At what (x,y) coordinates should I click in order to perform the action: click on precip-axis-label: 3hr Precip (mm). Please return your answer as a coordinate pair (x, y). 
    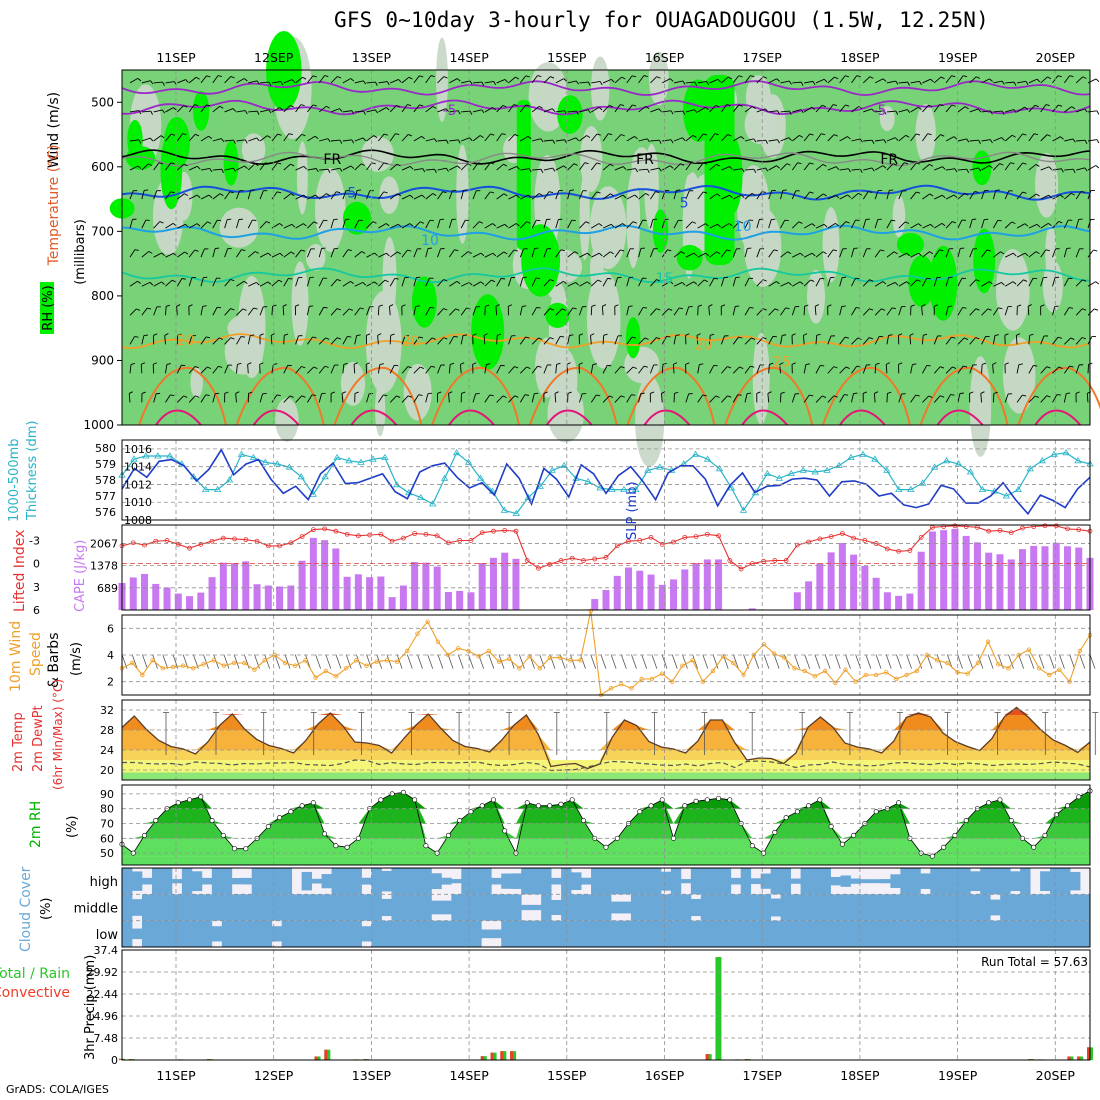
    Looking at the image, I should click on (90, 1007).